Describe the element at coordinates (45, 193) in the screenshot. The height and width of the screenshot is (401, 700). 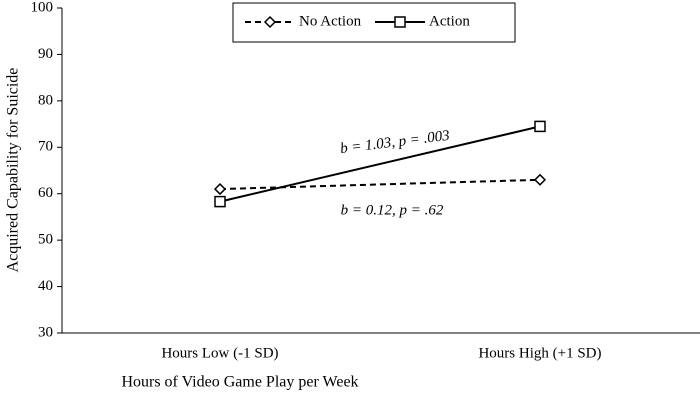
I see `y-tick-label: 60` at that location.